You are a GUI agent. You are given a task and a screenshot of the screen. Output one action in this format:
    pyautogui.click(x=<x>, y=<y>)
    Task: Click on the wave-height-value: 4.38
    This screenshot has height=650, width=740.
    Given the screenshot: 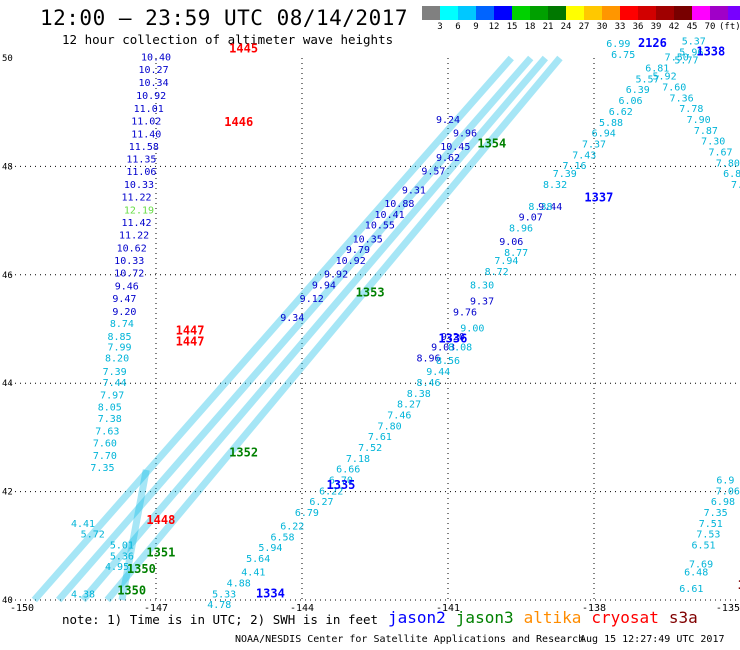 What is the action you would take?
    pyautogui.click(x=83, y=594)
    